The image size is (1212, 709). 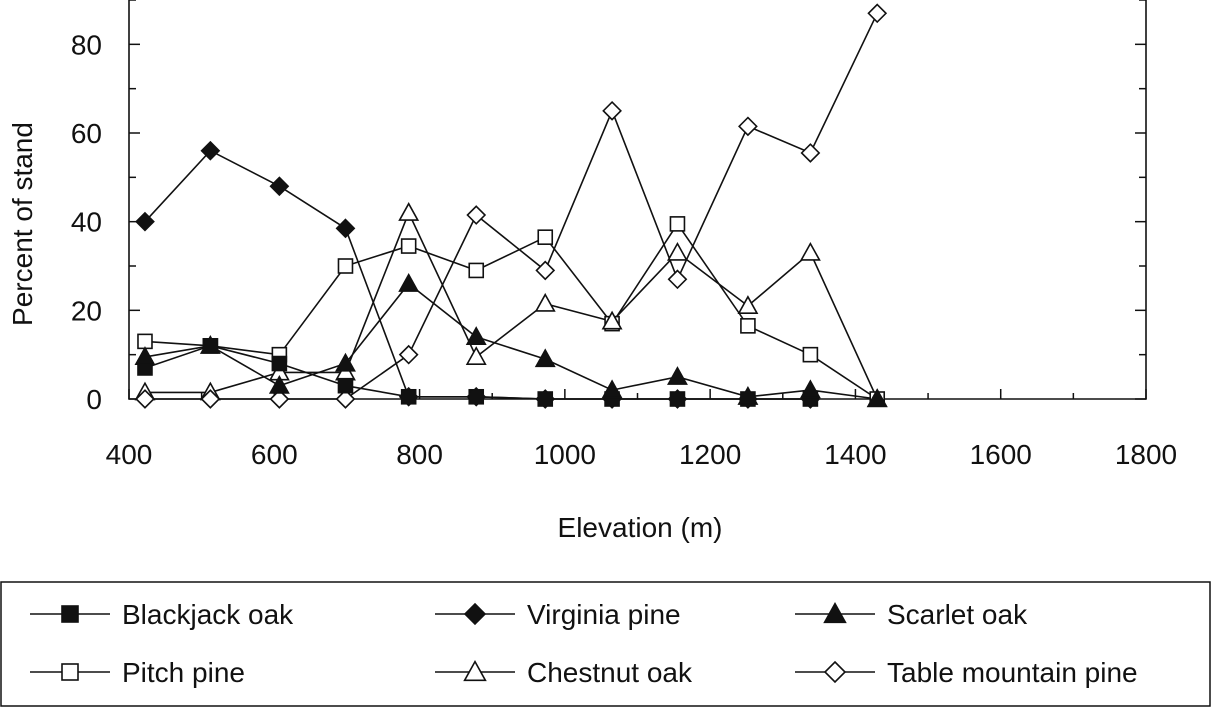 What do you see at coordinates (710, 454) in the screenshot?
I see `x-tick-label: 1200` at bounding box center [710, 454].